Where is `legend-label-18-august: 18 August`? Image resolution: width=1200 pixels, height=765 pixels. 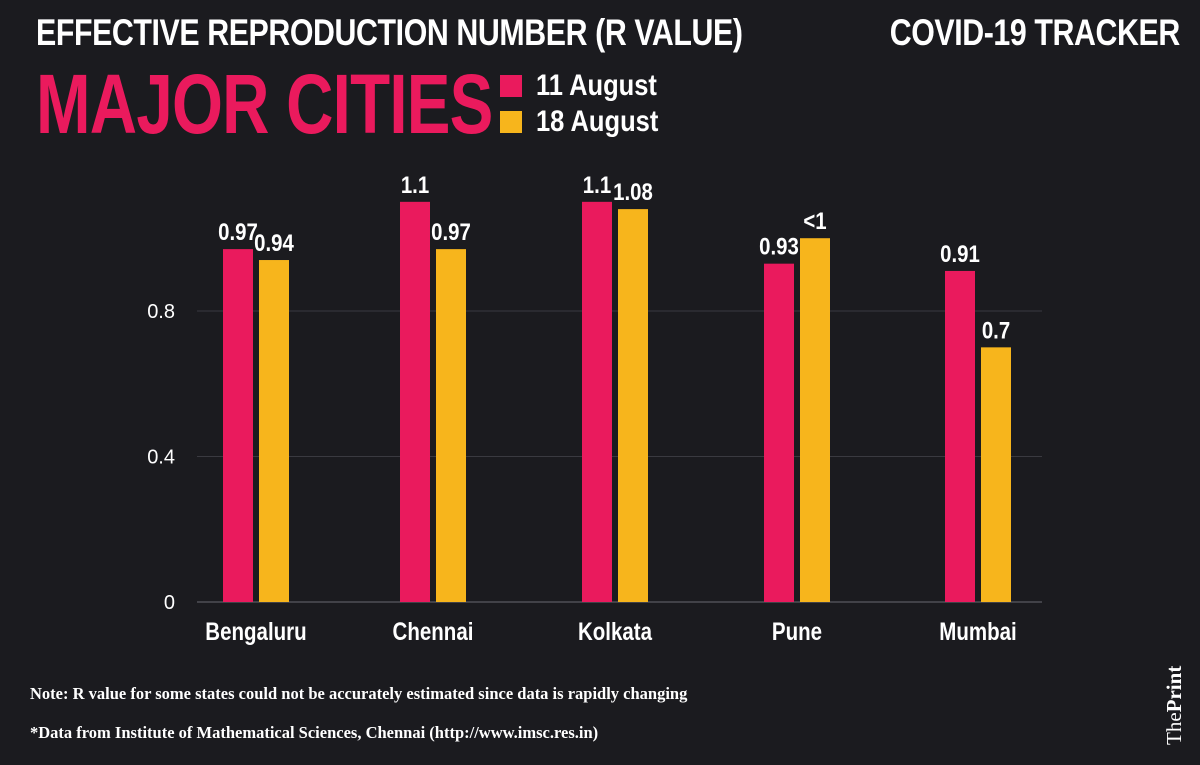
legend-label-18-august: 18 August is located at coordinates (597, 121).